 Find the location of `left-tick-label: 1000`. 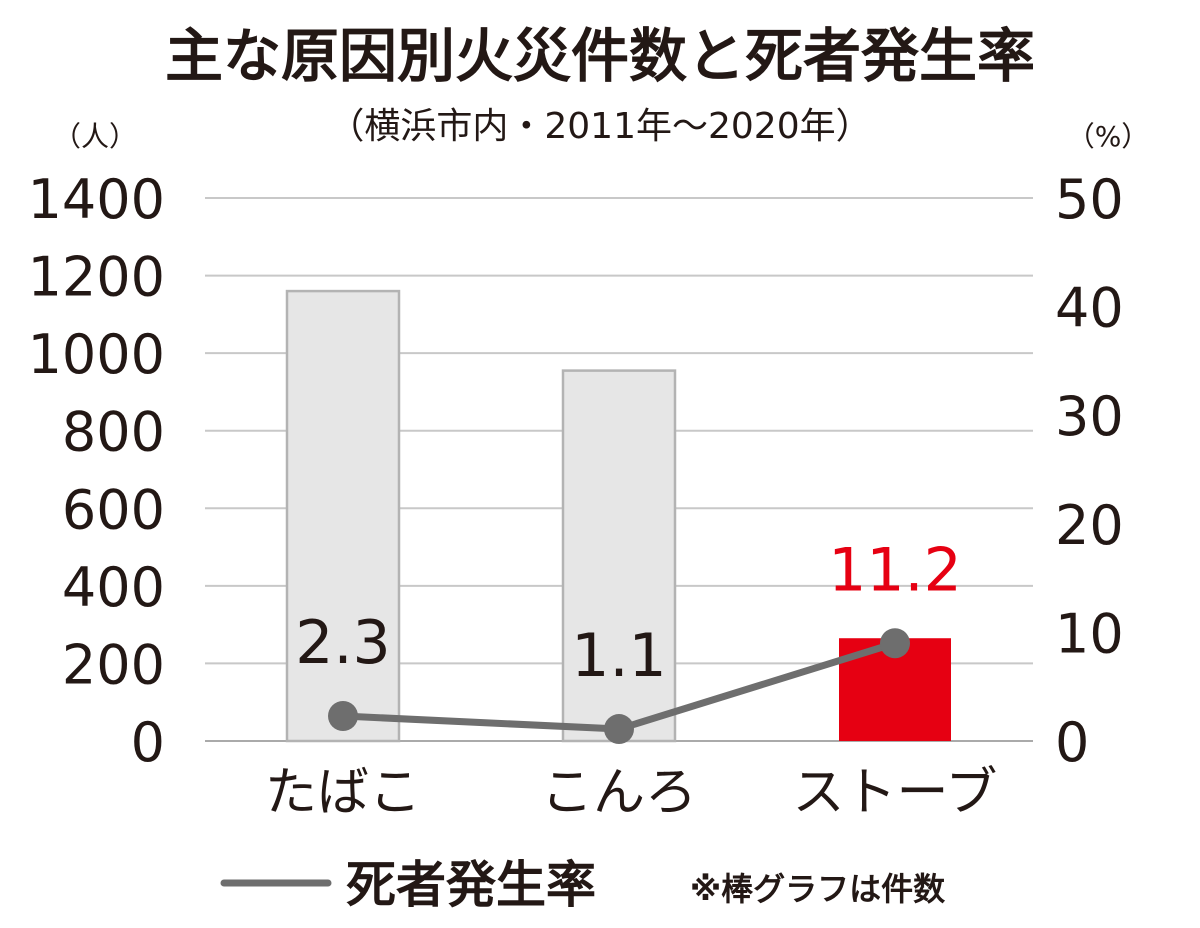

left-tick-label: 1000 is located at coordinates (96, 354).